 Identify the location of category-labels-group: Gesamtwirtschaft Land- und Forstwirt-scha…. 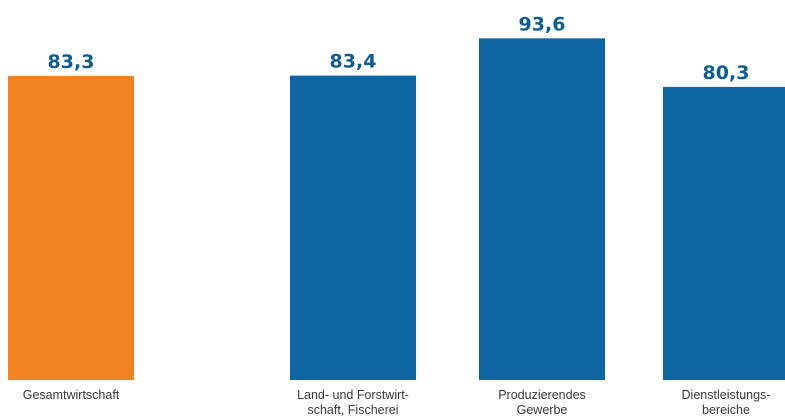
(397, 402).